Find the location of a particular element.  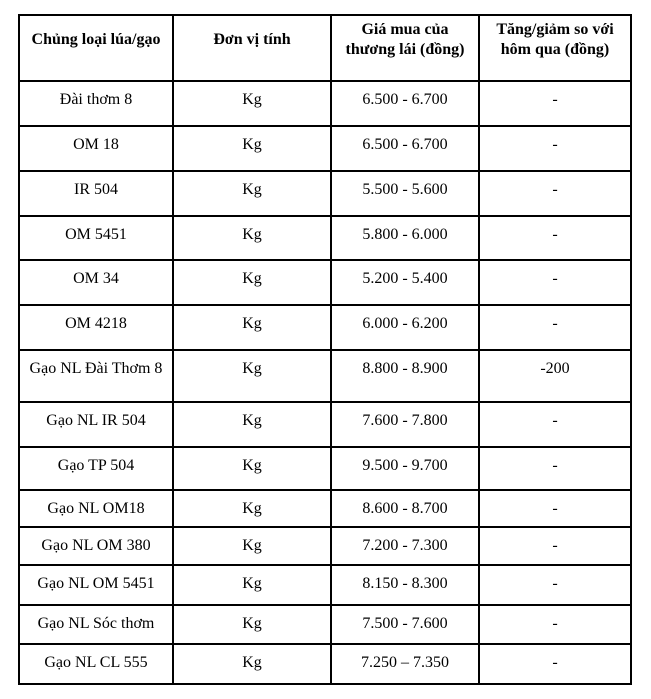

table-row: Gạo NL OM 5451 Kg 8.150 - 8.300 - is located at coordinates (325, 585).